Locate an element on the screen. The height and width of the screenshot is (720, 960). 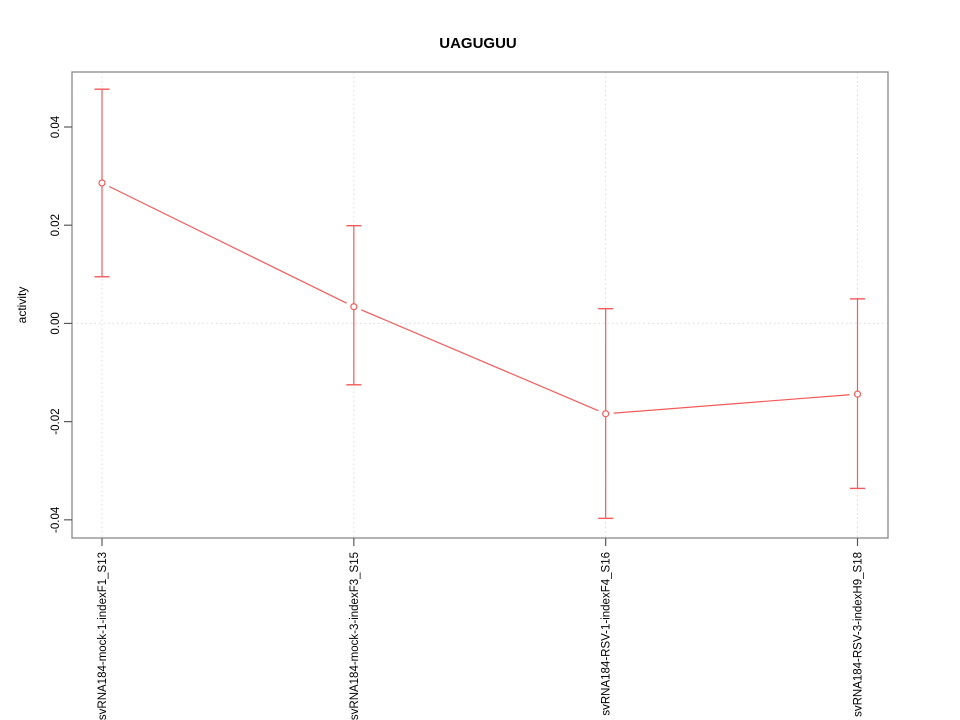
y-tick-label: -0.04 is located at coordinates (56, 519).